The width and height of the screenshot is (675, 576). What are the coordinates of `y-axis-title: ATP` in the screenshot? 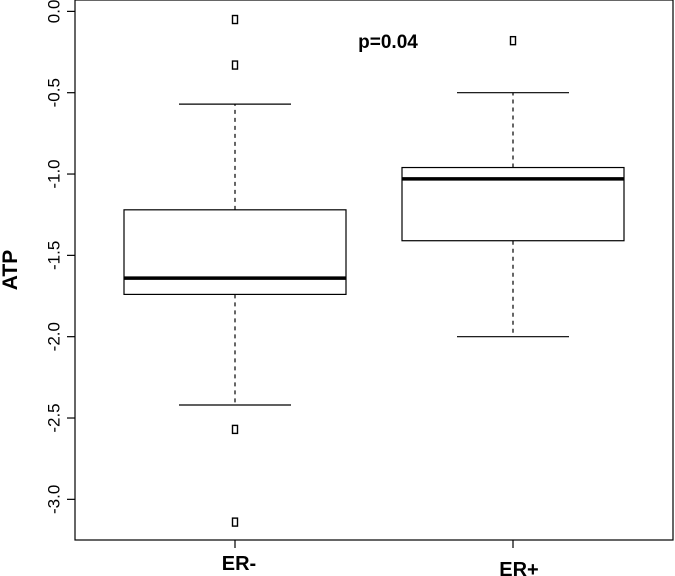 It's located at (11, 270).